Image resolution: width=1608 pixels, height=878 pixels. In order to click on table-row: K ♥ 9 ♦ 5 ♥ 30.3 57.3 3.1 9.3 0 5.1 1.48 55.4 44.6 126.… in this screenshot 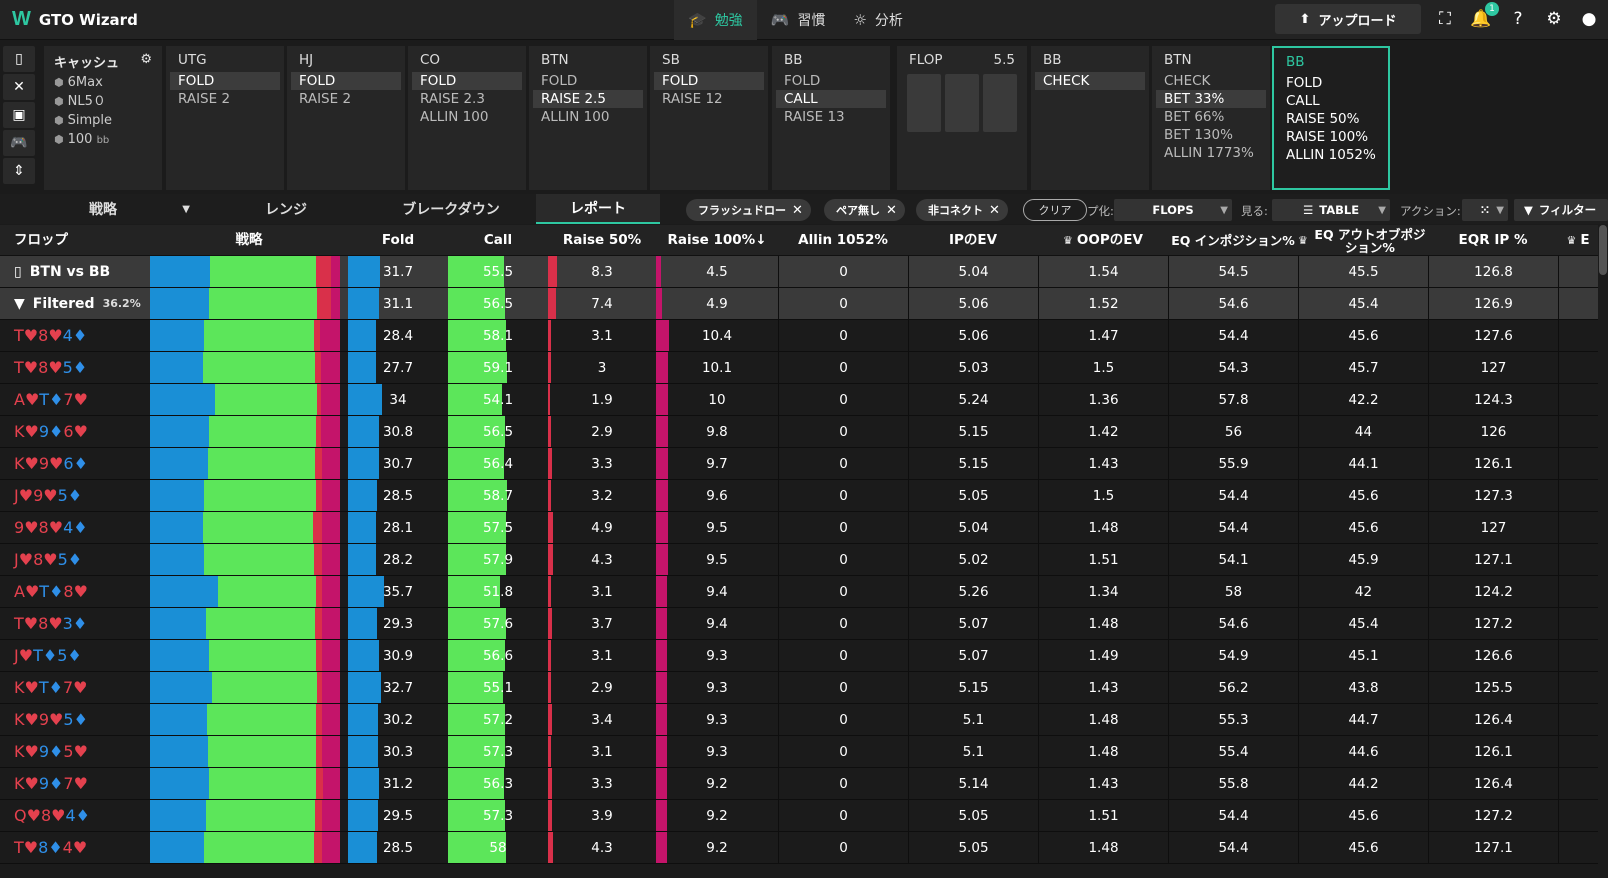, I will do `click(800, 752)`.